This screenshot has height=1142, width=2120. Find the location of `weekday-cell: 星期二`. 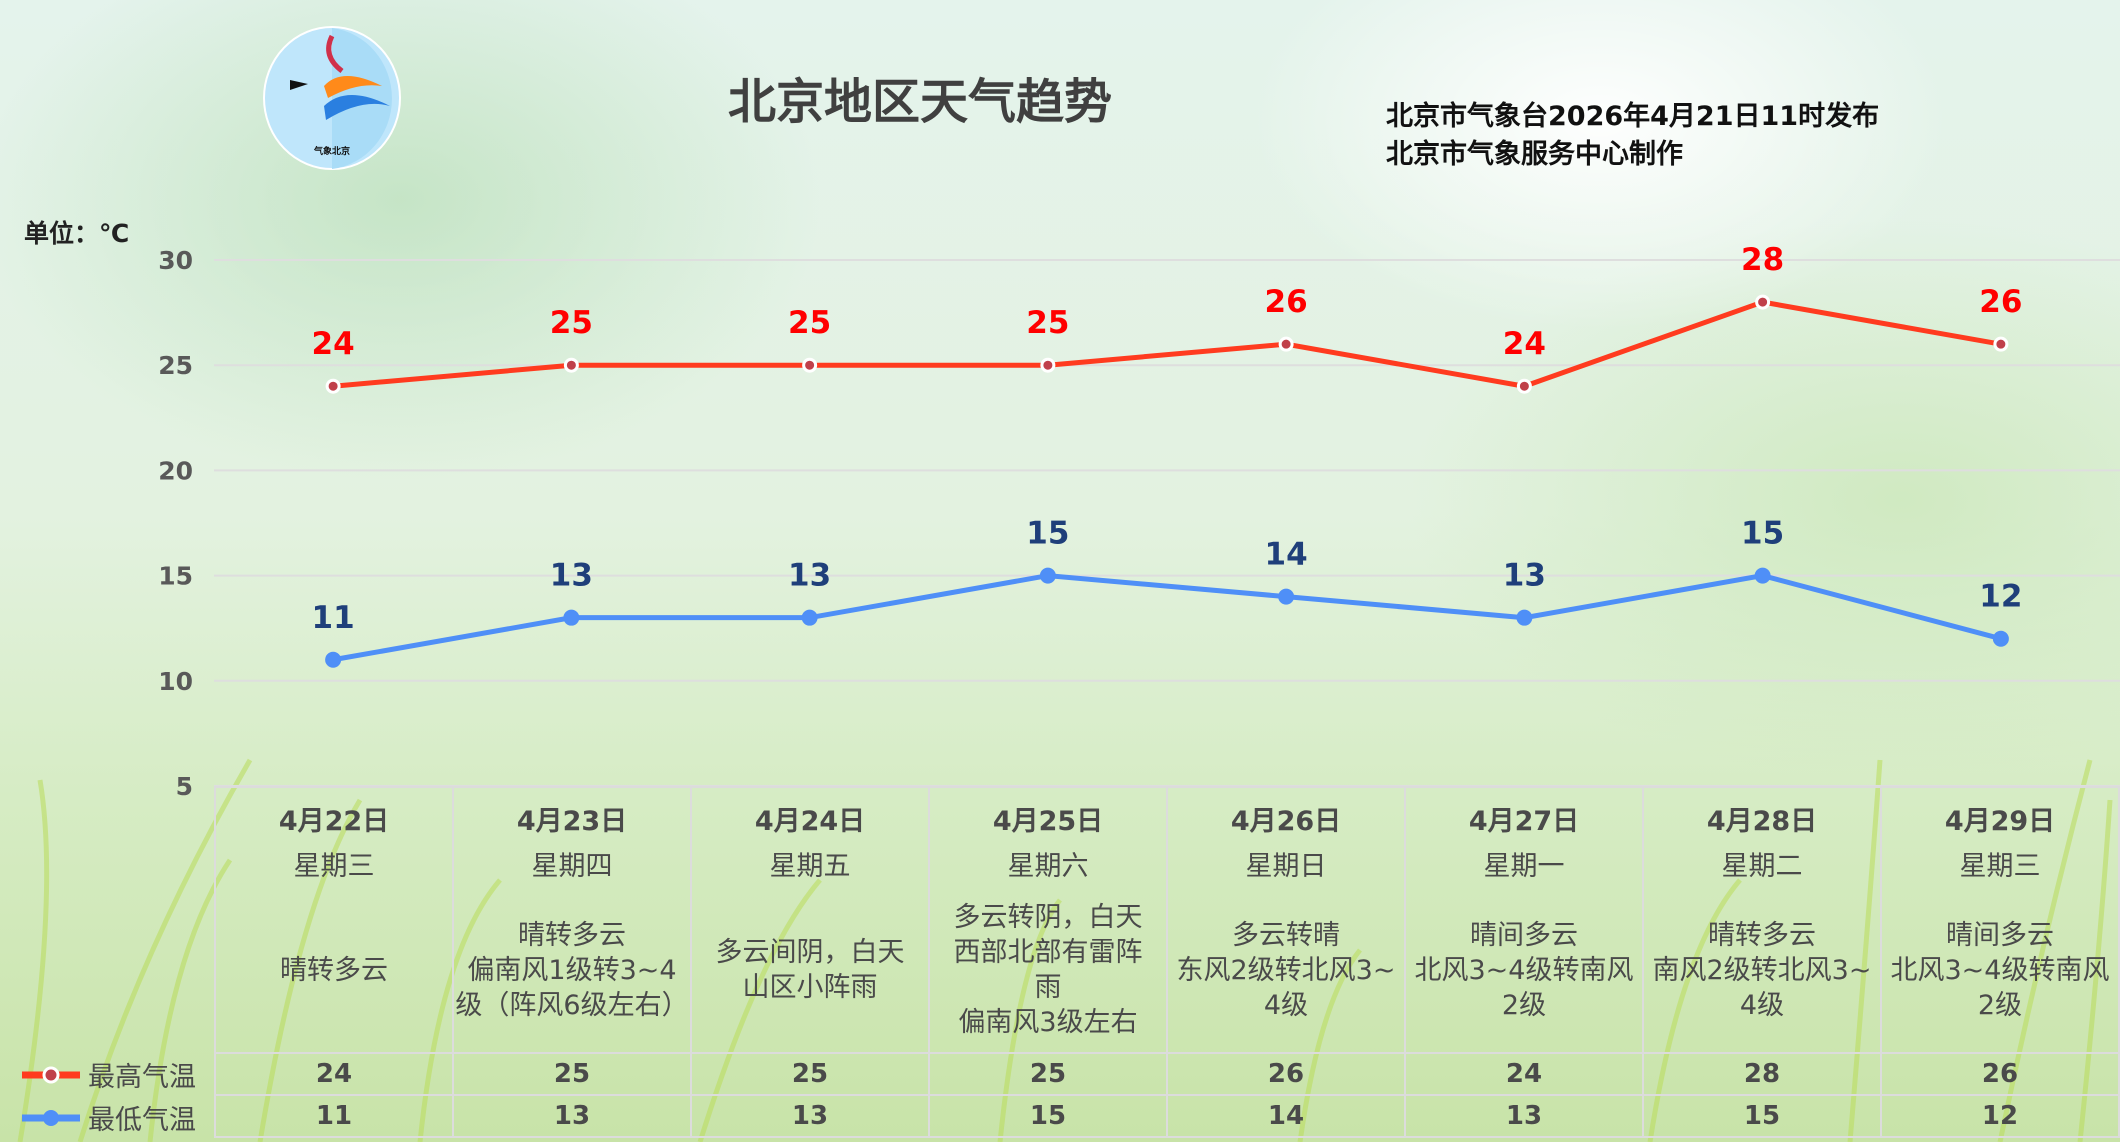

weekday-cell: 星期二 is located at coordinates (1762, 863).